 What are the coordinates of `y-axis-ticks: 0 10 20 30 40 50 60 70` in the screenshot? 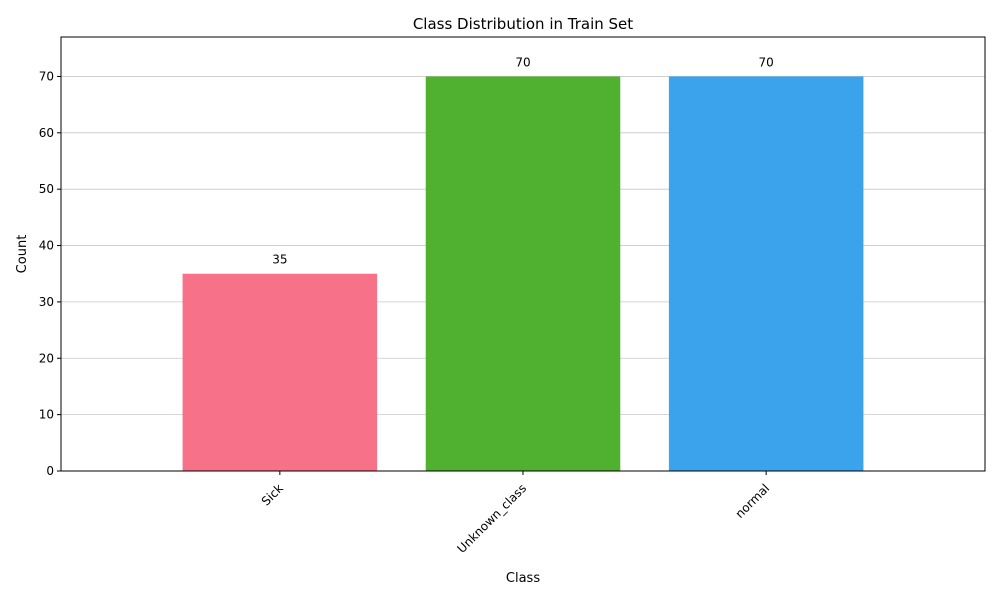 It's located at (50, 273).